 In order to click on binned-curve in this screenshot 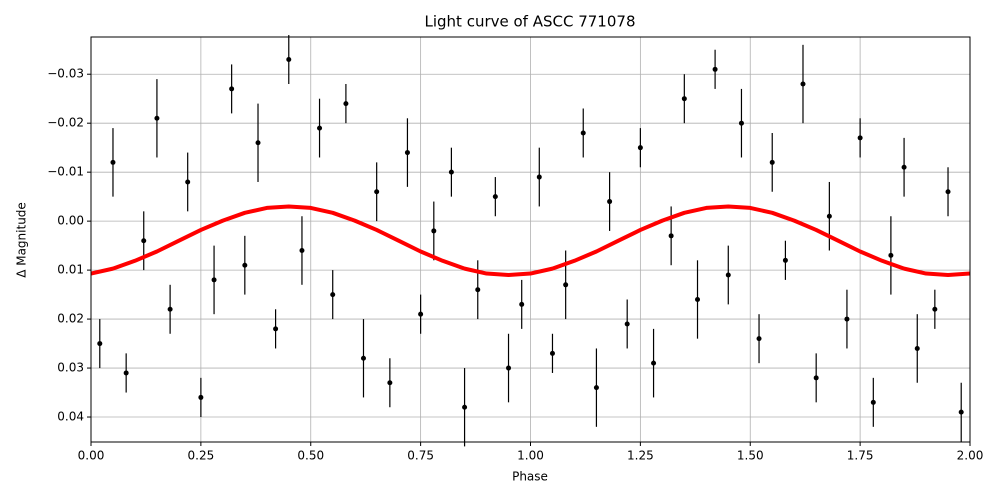, I will do `click(530, 241)`.